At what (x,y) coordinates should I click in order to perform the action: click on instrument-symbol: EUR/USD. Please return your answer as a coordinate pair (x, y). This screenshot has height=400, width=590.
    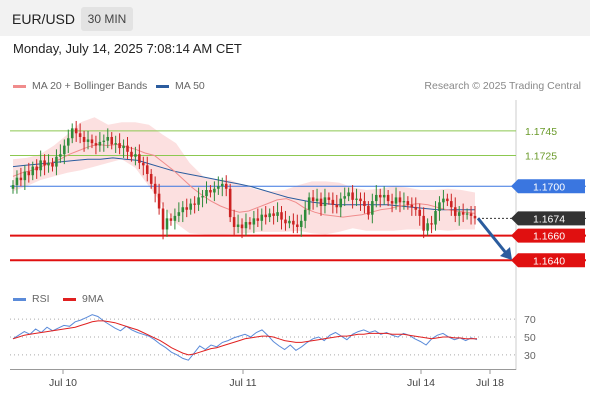
    Looking at the image, I should click on (44, 19).